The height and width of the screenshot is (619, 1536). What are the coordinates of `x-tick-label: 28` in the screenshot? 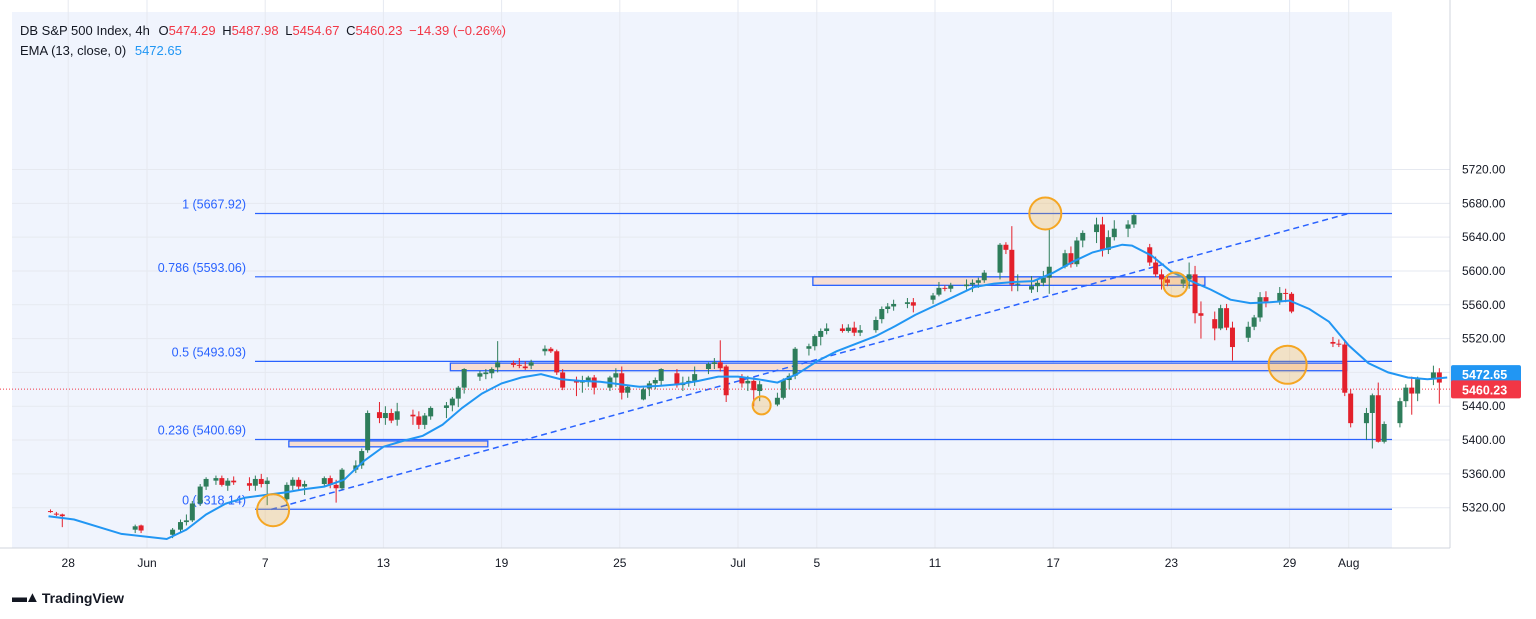 It's located at (69, 563).